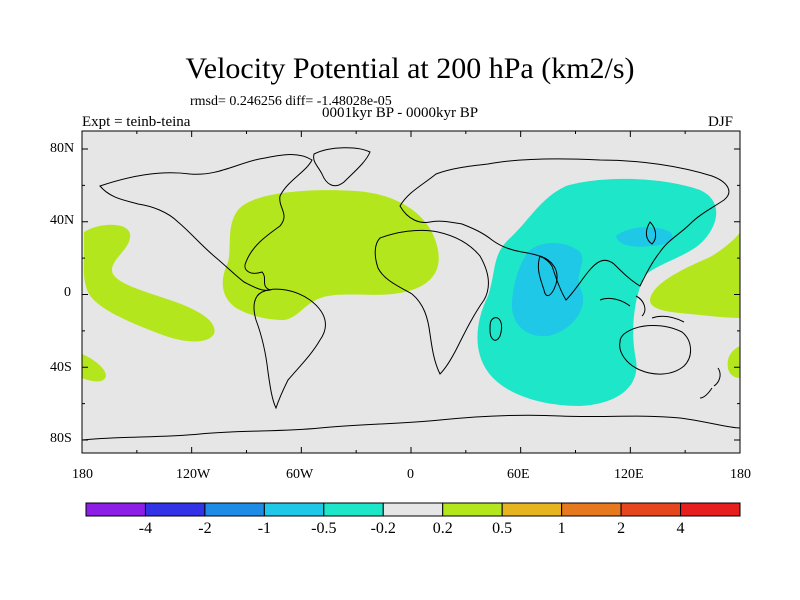  What do you see at coordinates (94, 368) in the screenshot?
I see `positive-region-southwest` at bounding box center [94, 368].